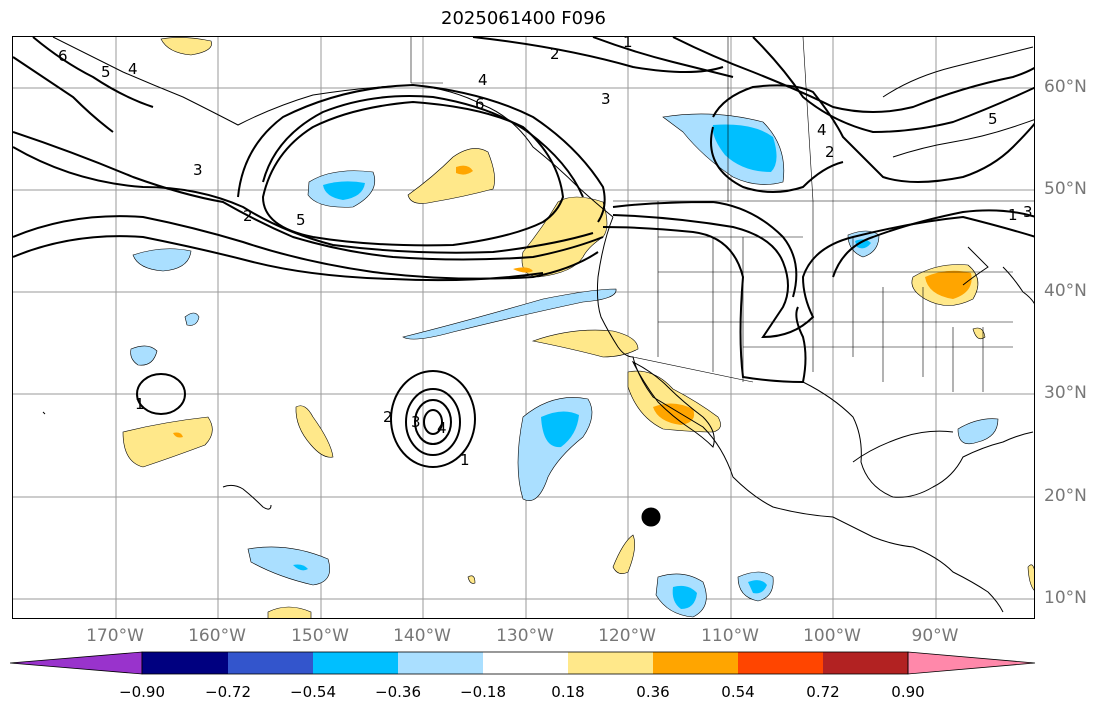 The height and width of the screenshot is (712, 1105). I want to click on colorbar, so click(523, 663).